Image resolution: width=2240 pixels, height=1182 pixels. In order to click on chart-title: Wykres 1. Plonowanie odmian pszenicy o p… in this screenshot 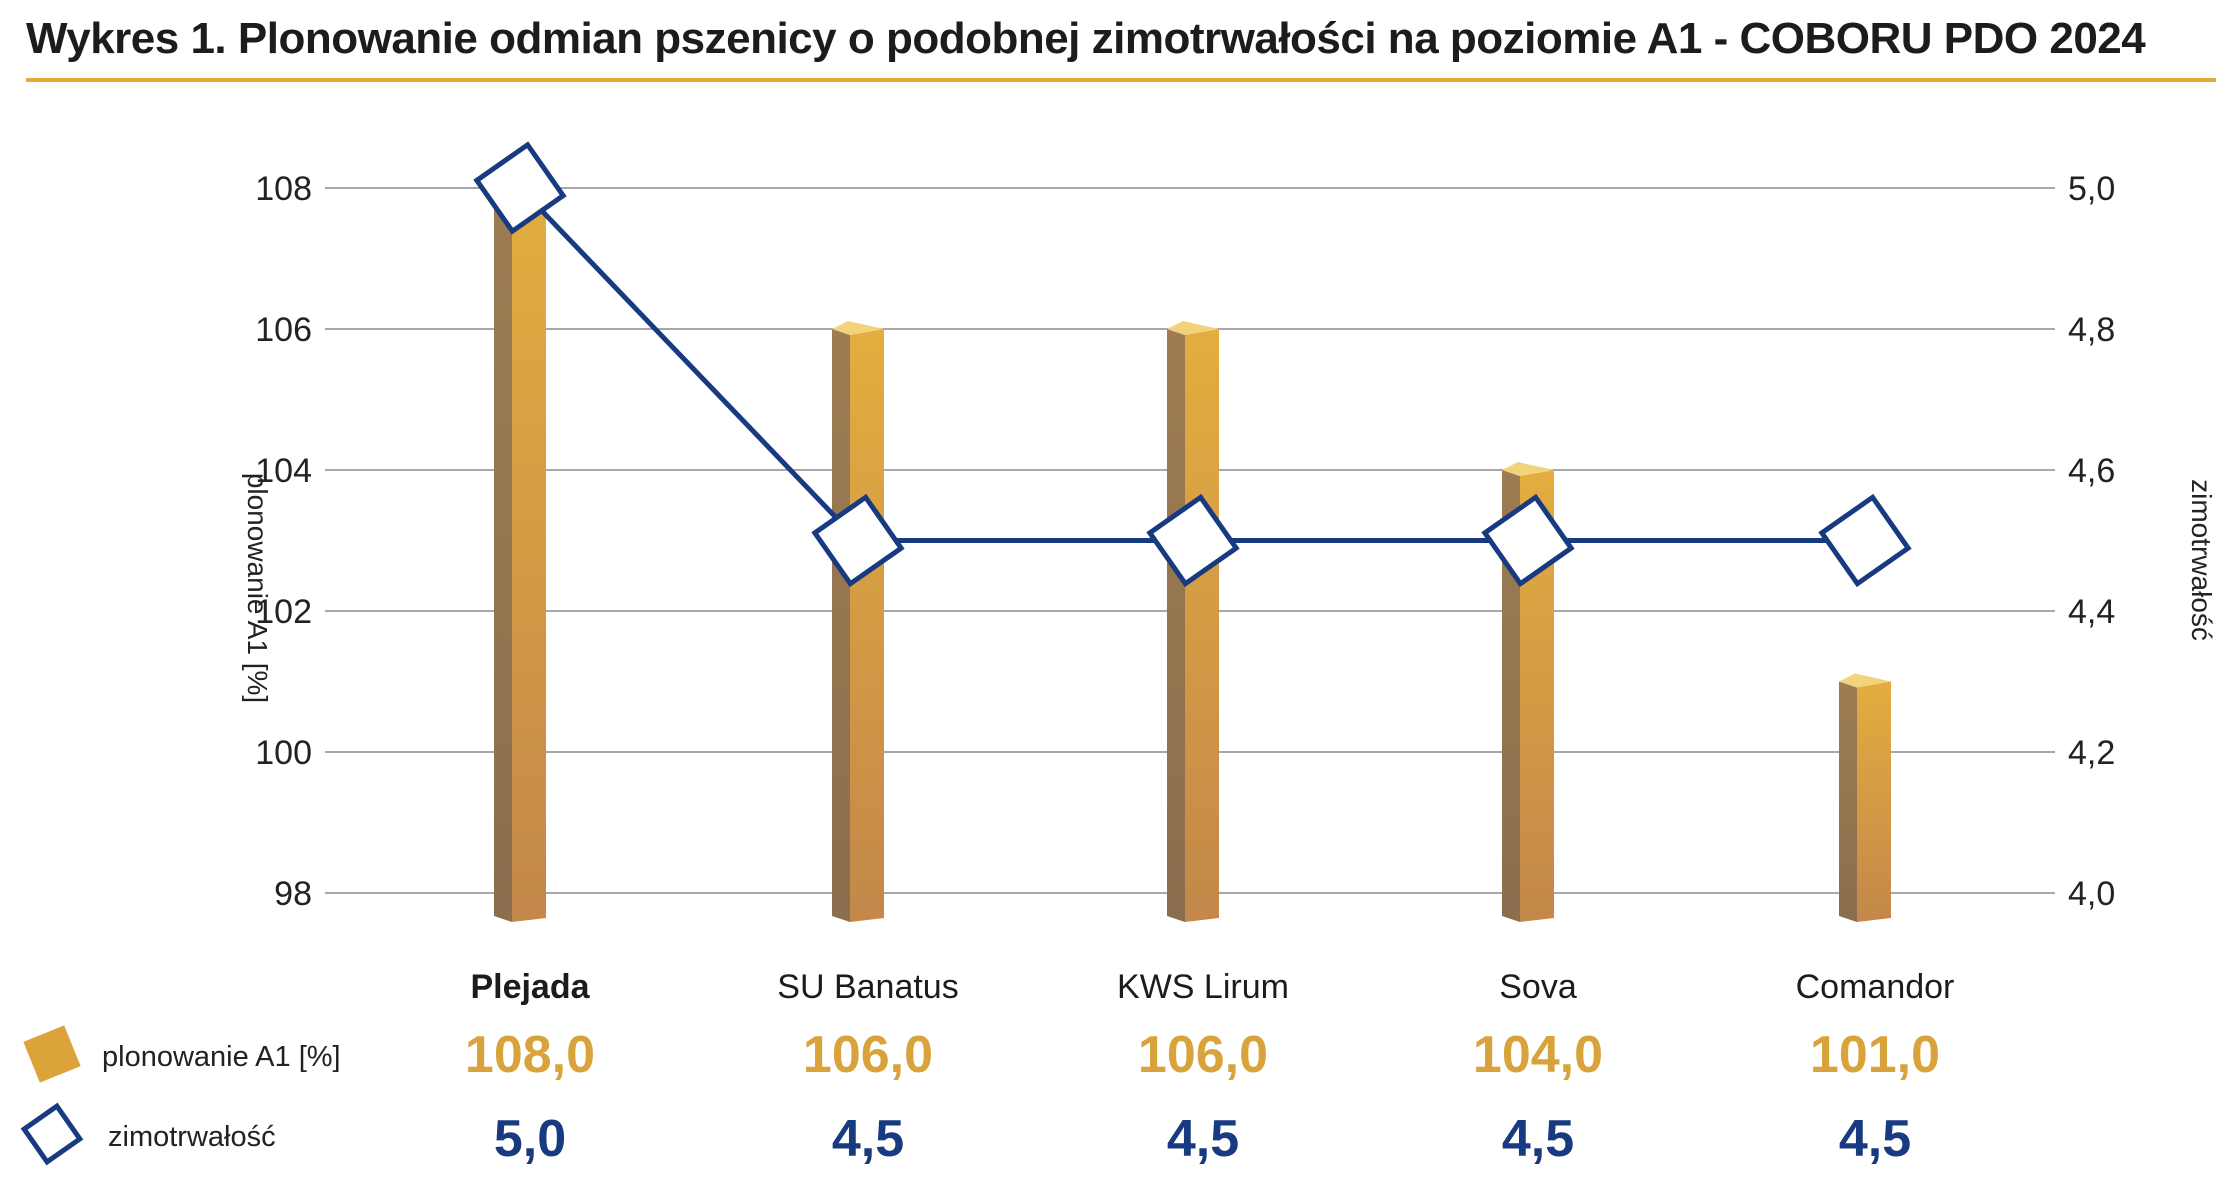, I will do `click(1086, 38)`.